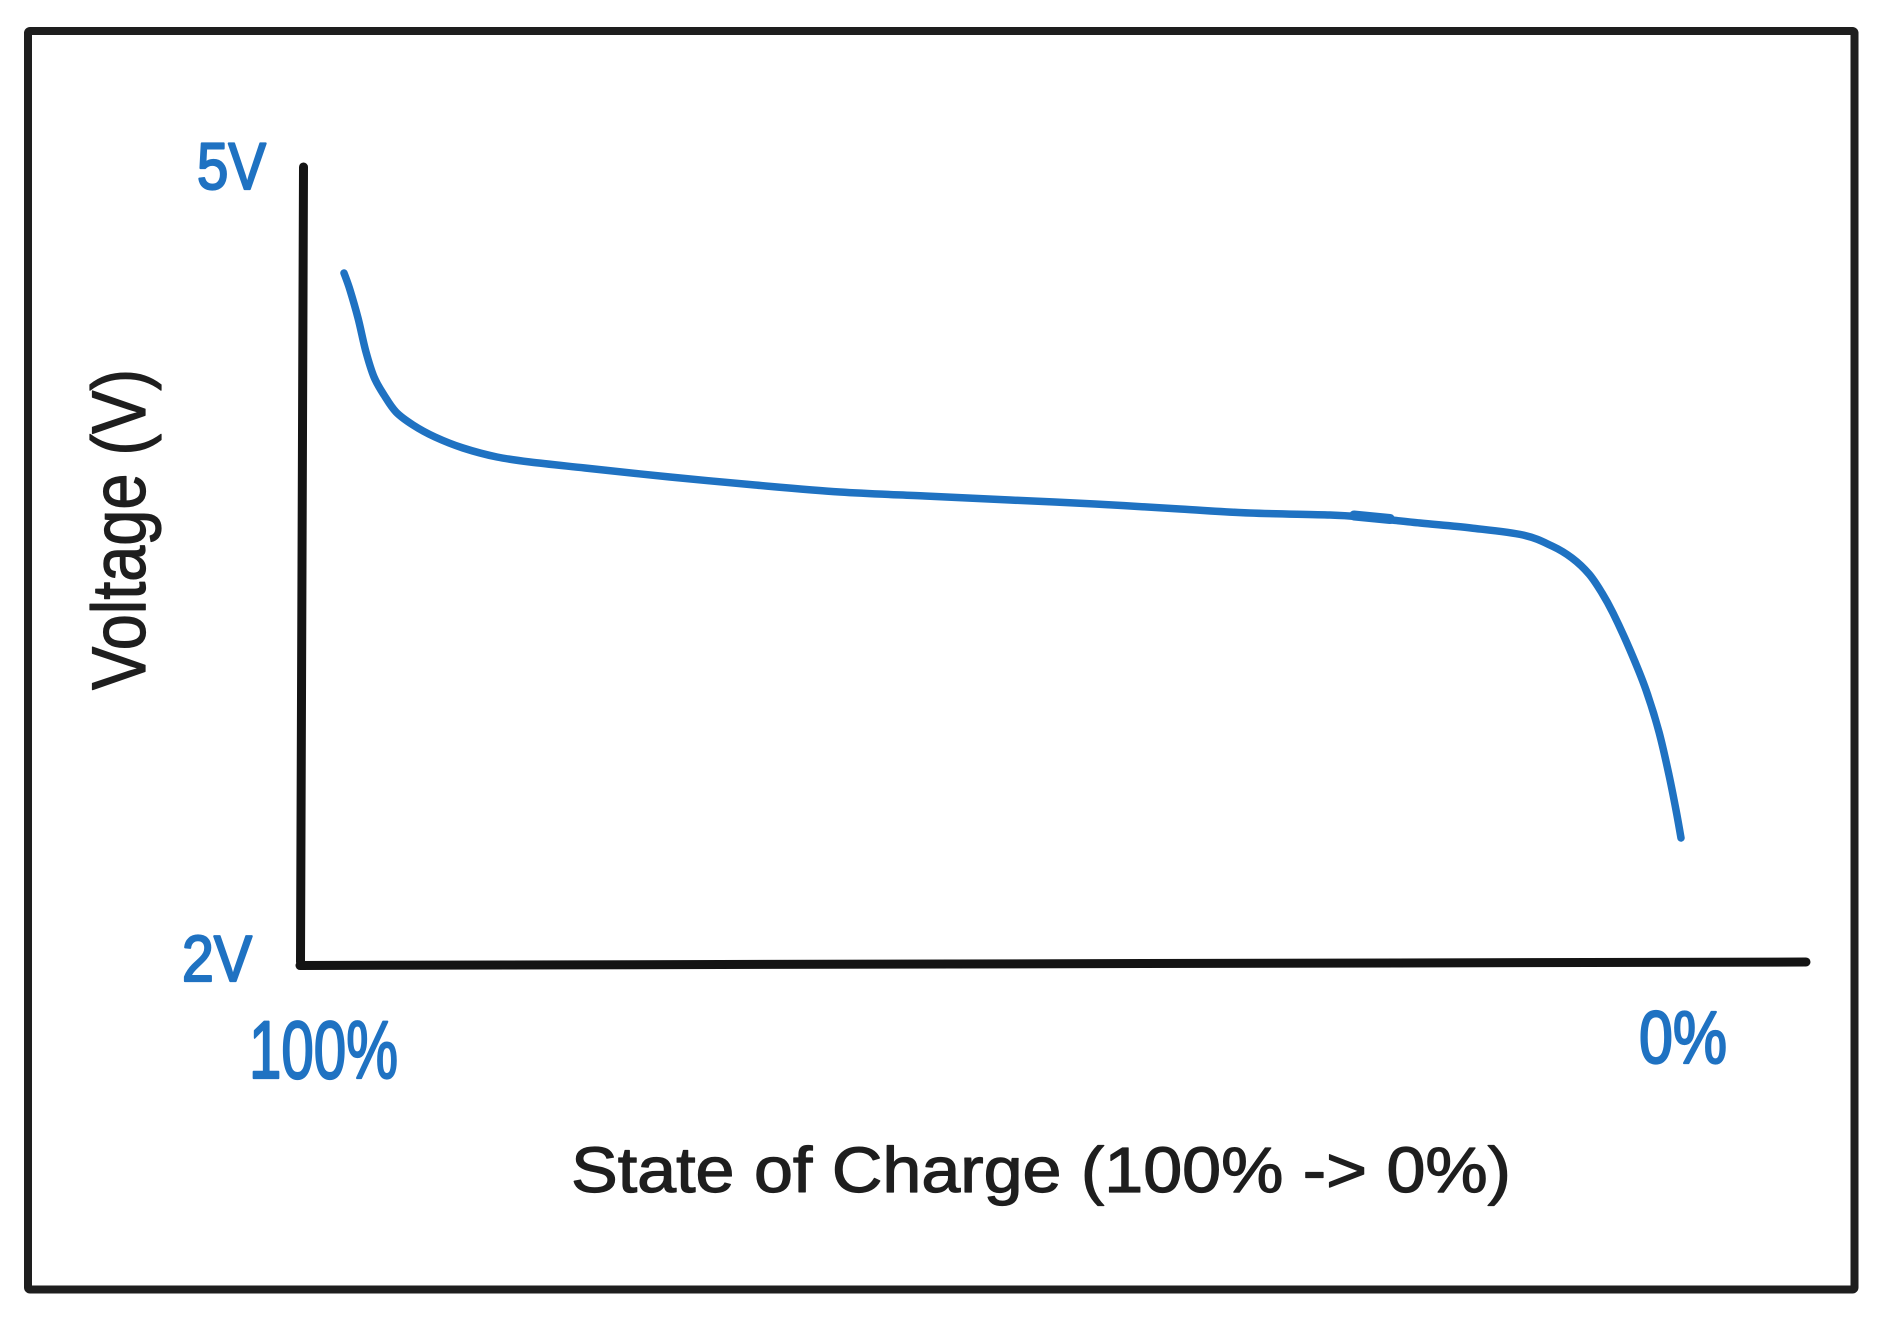 The width and height of the screenshot is (1883, 1320). Describe the element at coordinates (217, 958) in the screenshot. I see `svg-text: 2V` at that location.